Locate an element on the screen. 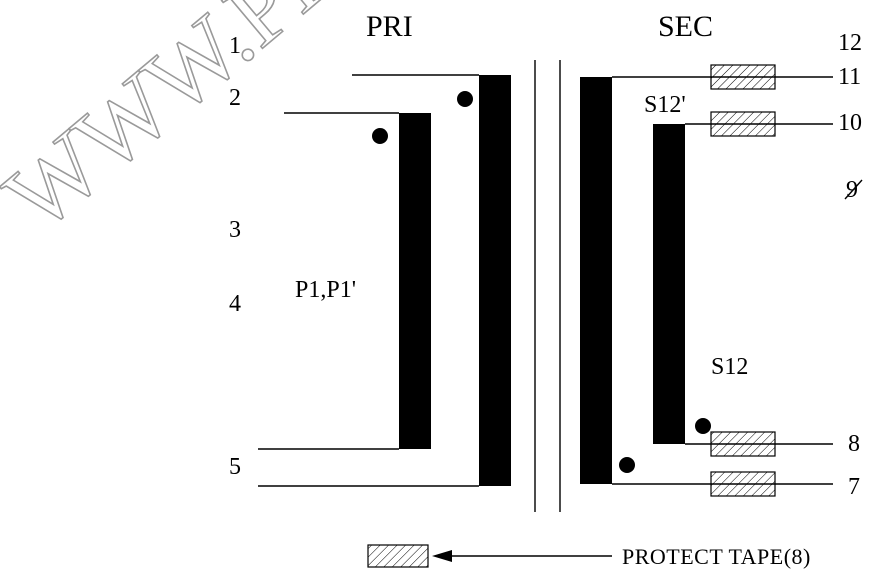  pin-10-label: 10 is located at coordinates (850, 123).